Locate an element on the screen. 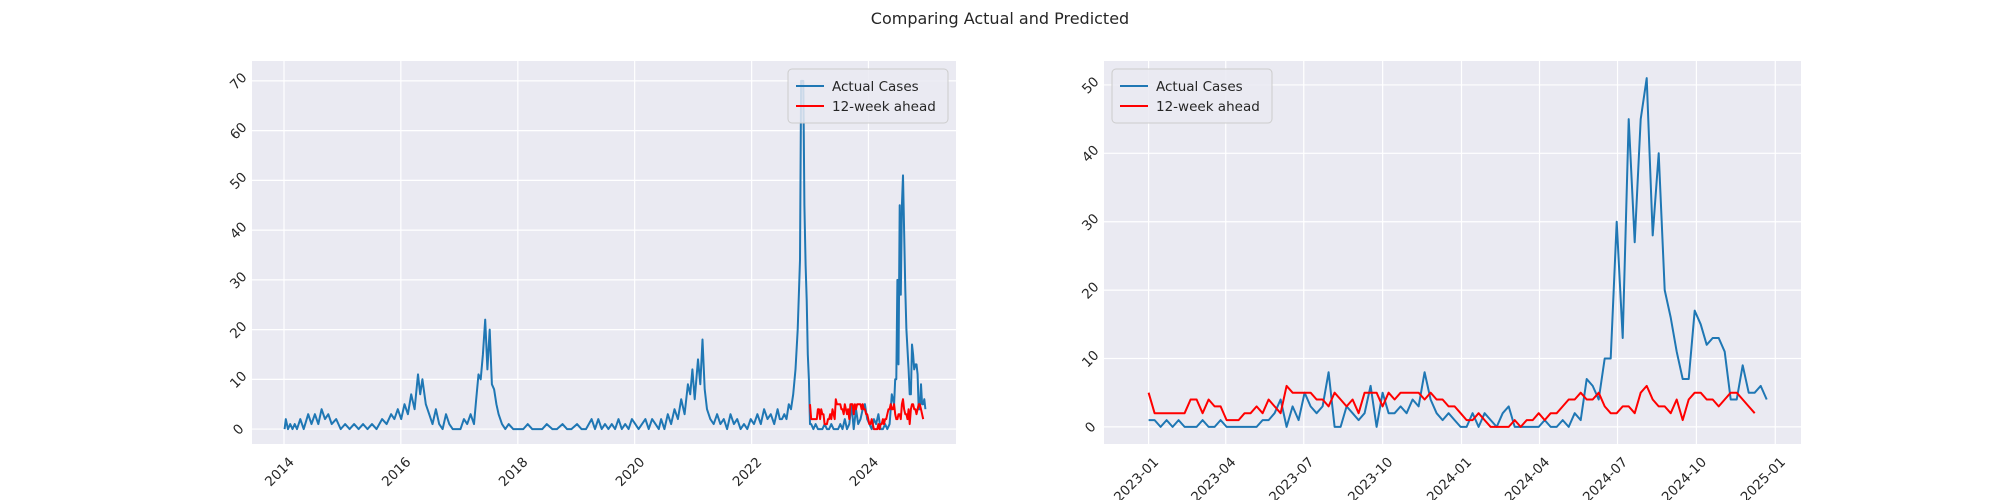 The image size is (2000, 500). figure-title: Comparing Actual and Predicted is located at coordinates (1000, 18).